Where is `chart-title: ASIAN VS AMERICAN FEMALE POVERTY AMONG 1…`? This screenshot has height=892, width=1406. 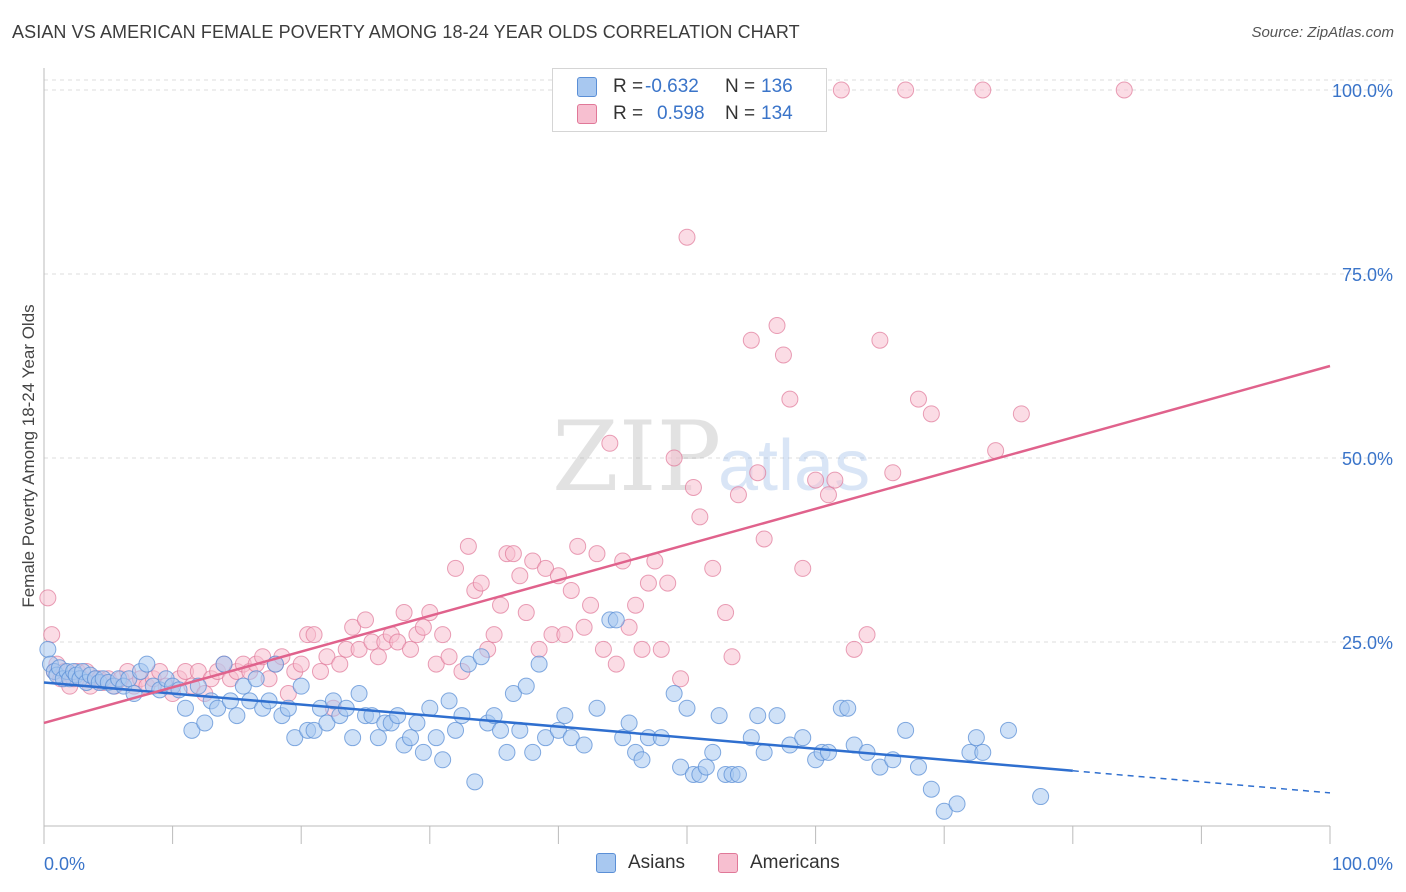
chart-title: ASIAN VS AMERICAN FEMALE POVERTY AMONG 1… is located at coordinates (406, 32).